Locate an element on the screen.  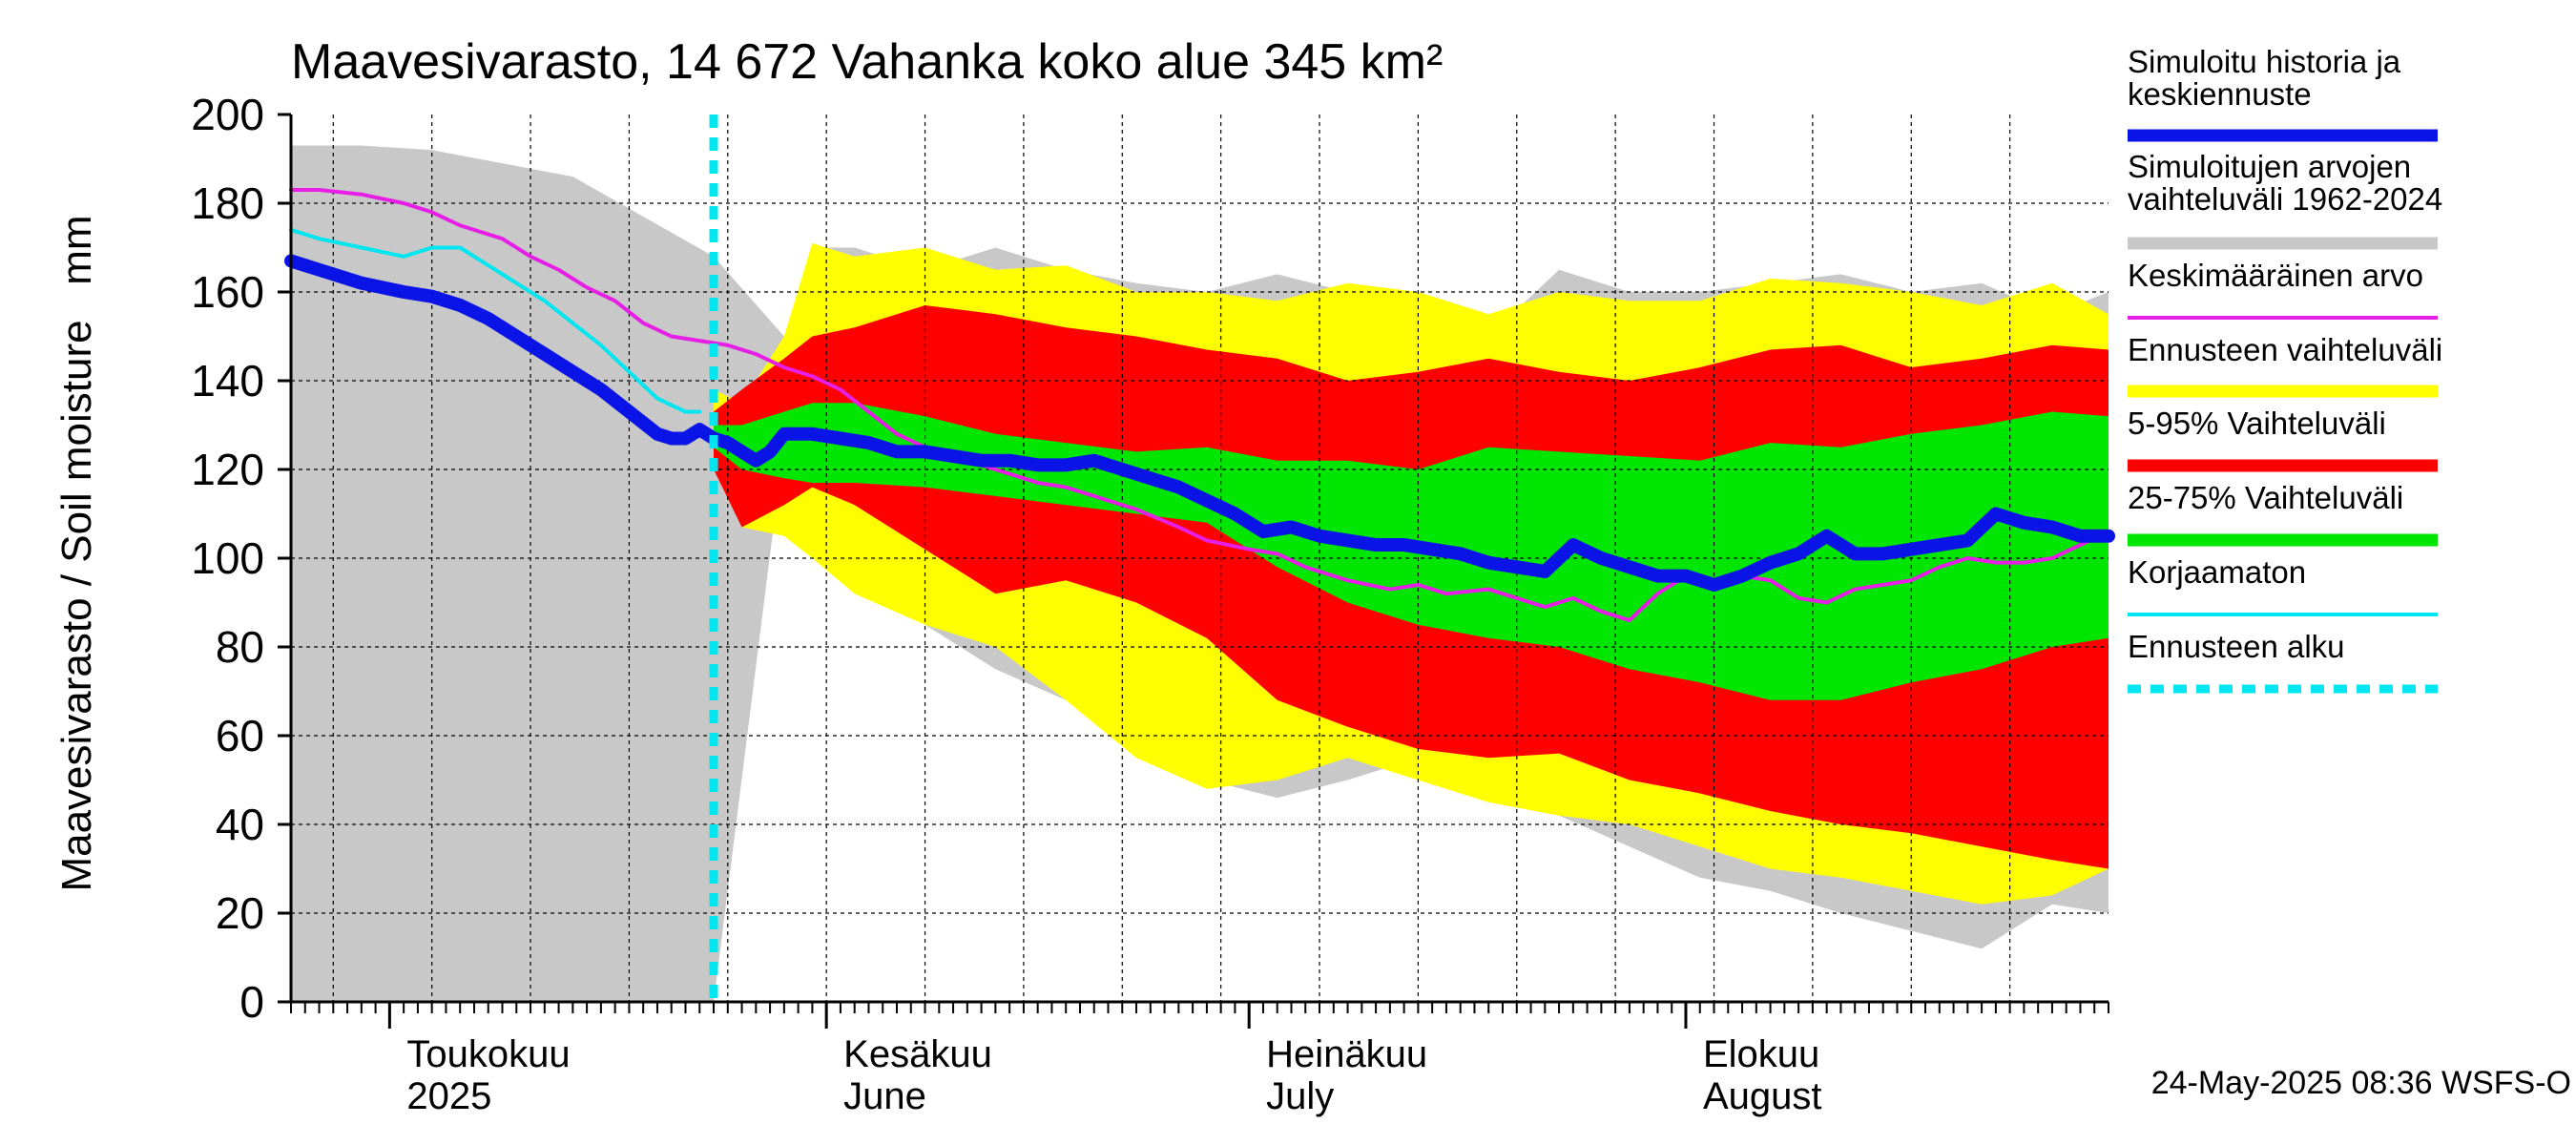
legend-label: keskiennuste is located at coordinates (2220, 94).